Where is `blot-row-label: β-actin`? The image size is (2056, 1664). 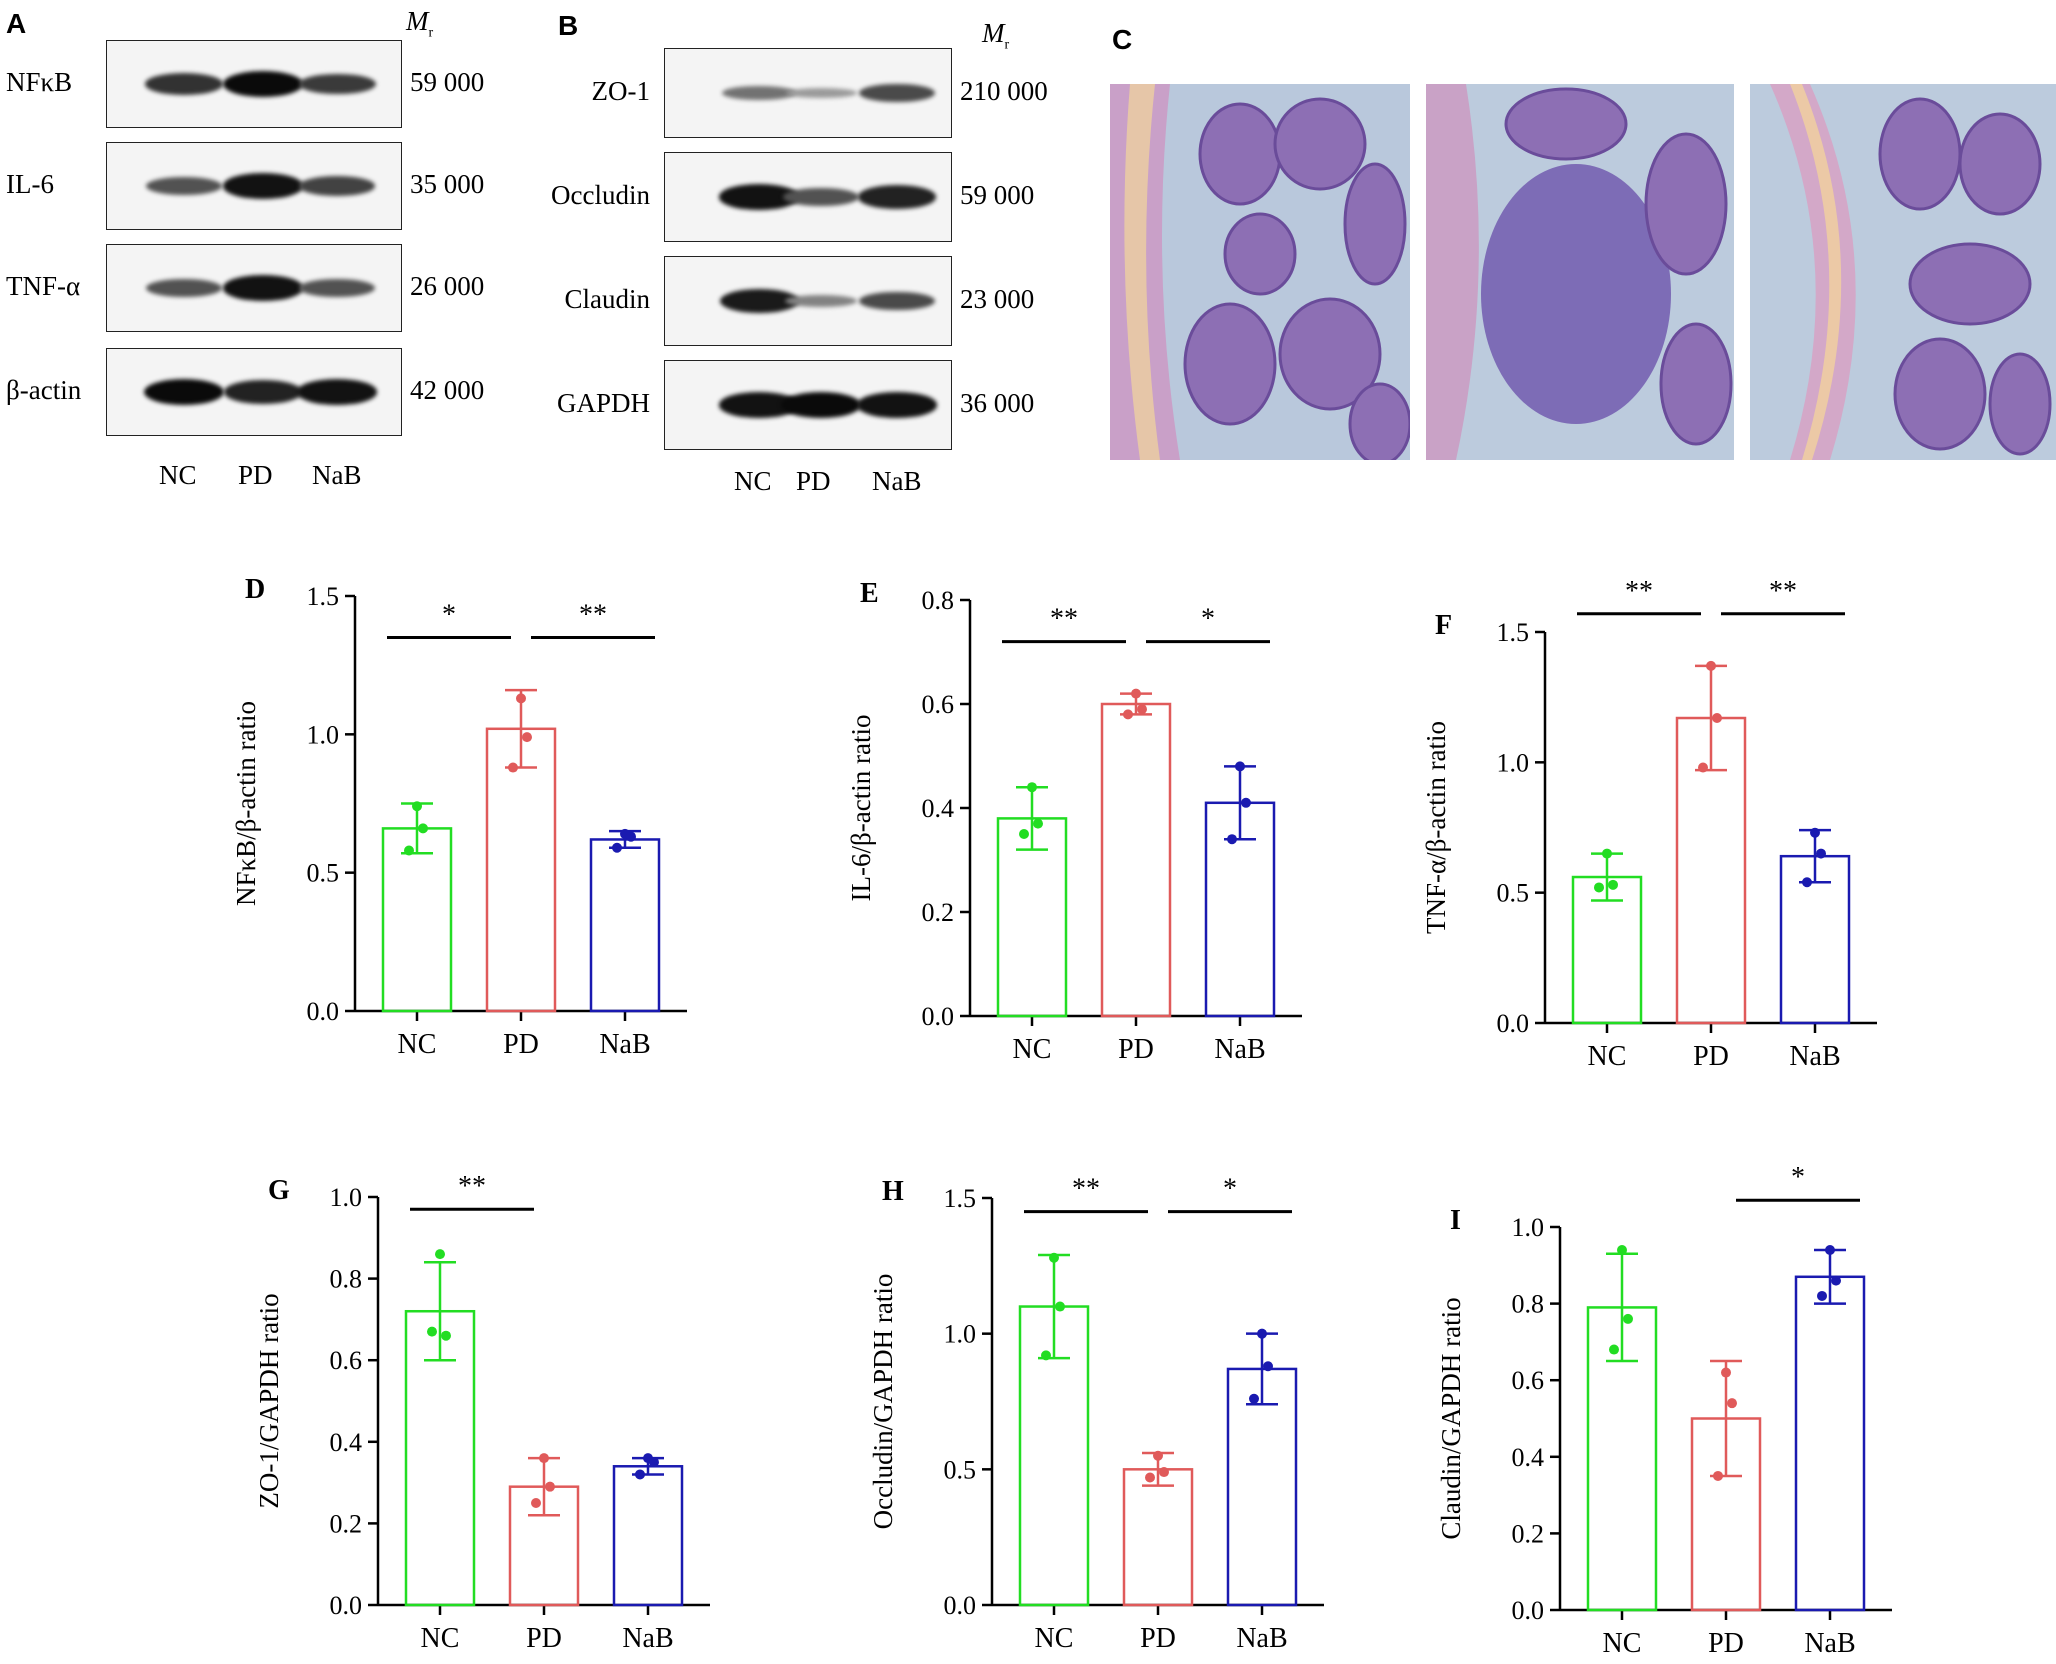 blot-row-label: β-actin is located at coordinates (44, 390).